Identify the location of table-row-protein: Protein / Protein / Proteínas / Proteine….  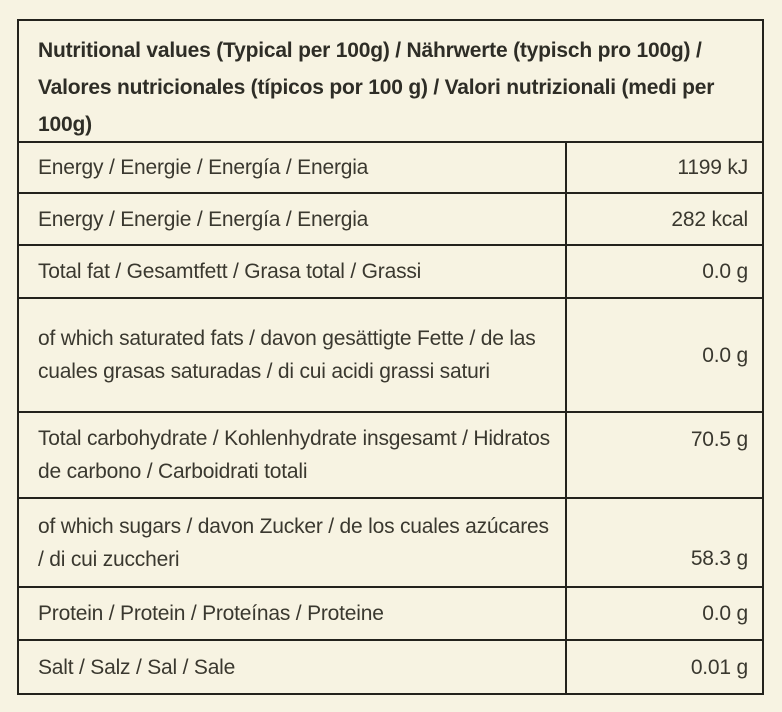
(390, 612).